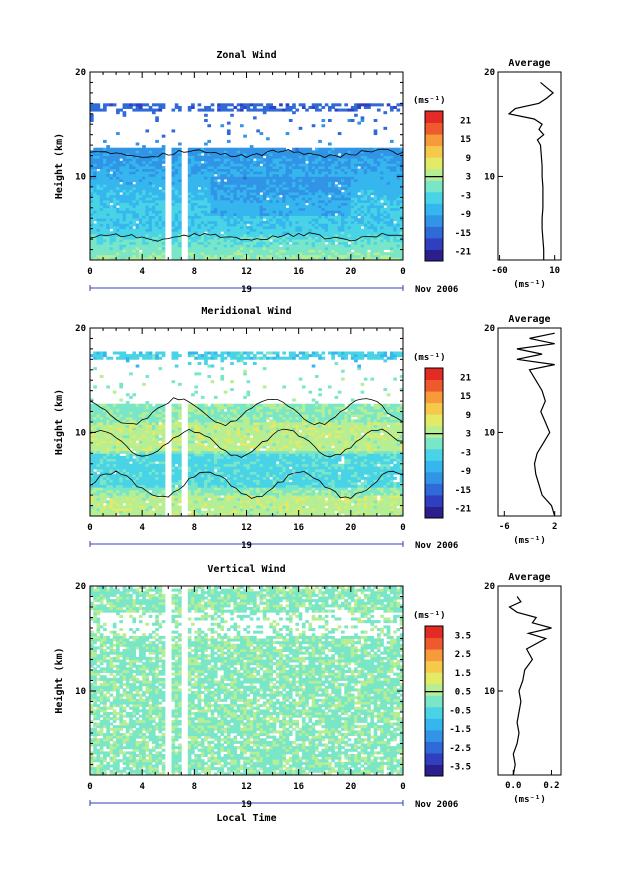  What do you see at coordinates (246, 153) in the screenshot?
I see `zero-contour` at bounding box center [246, 153].